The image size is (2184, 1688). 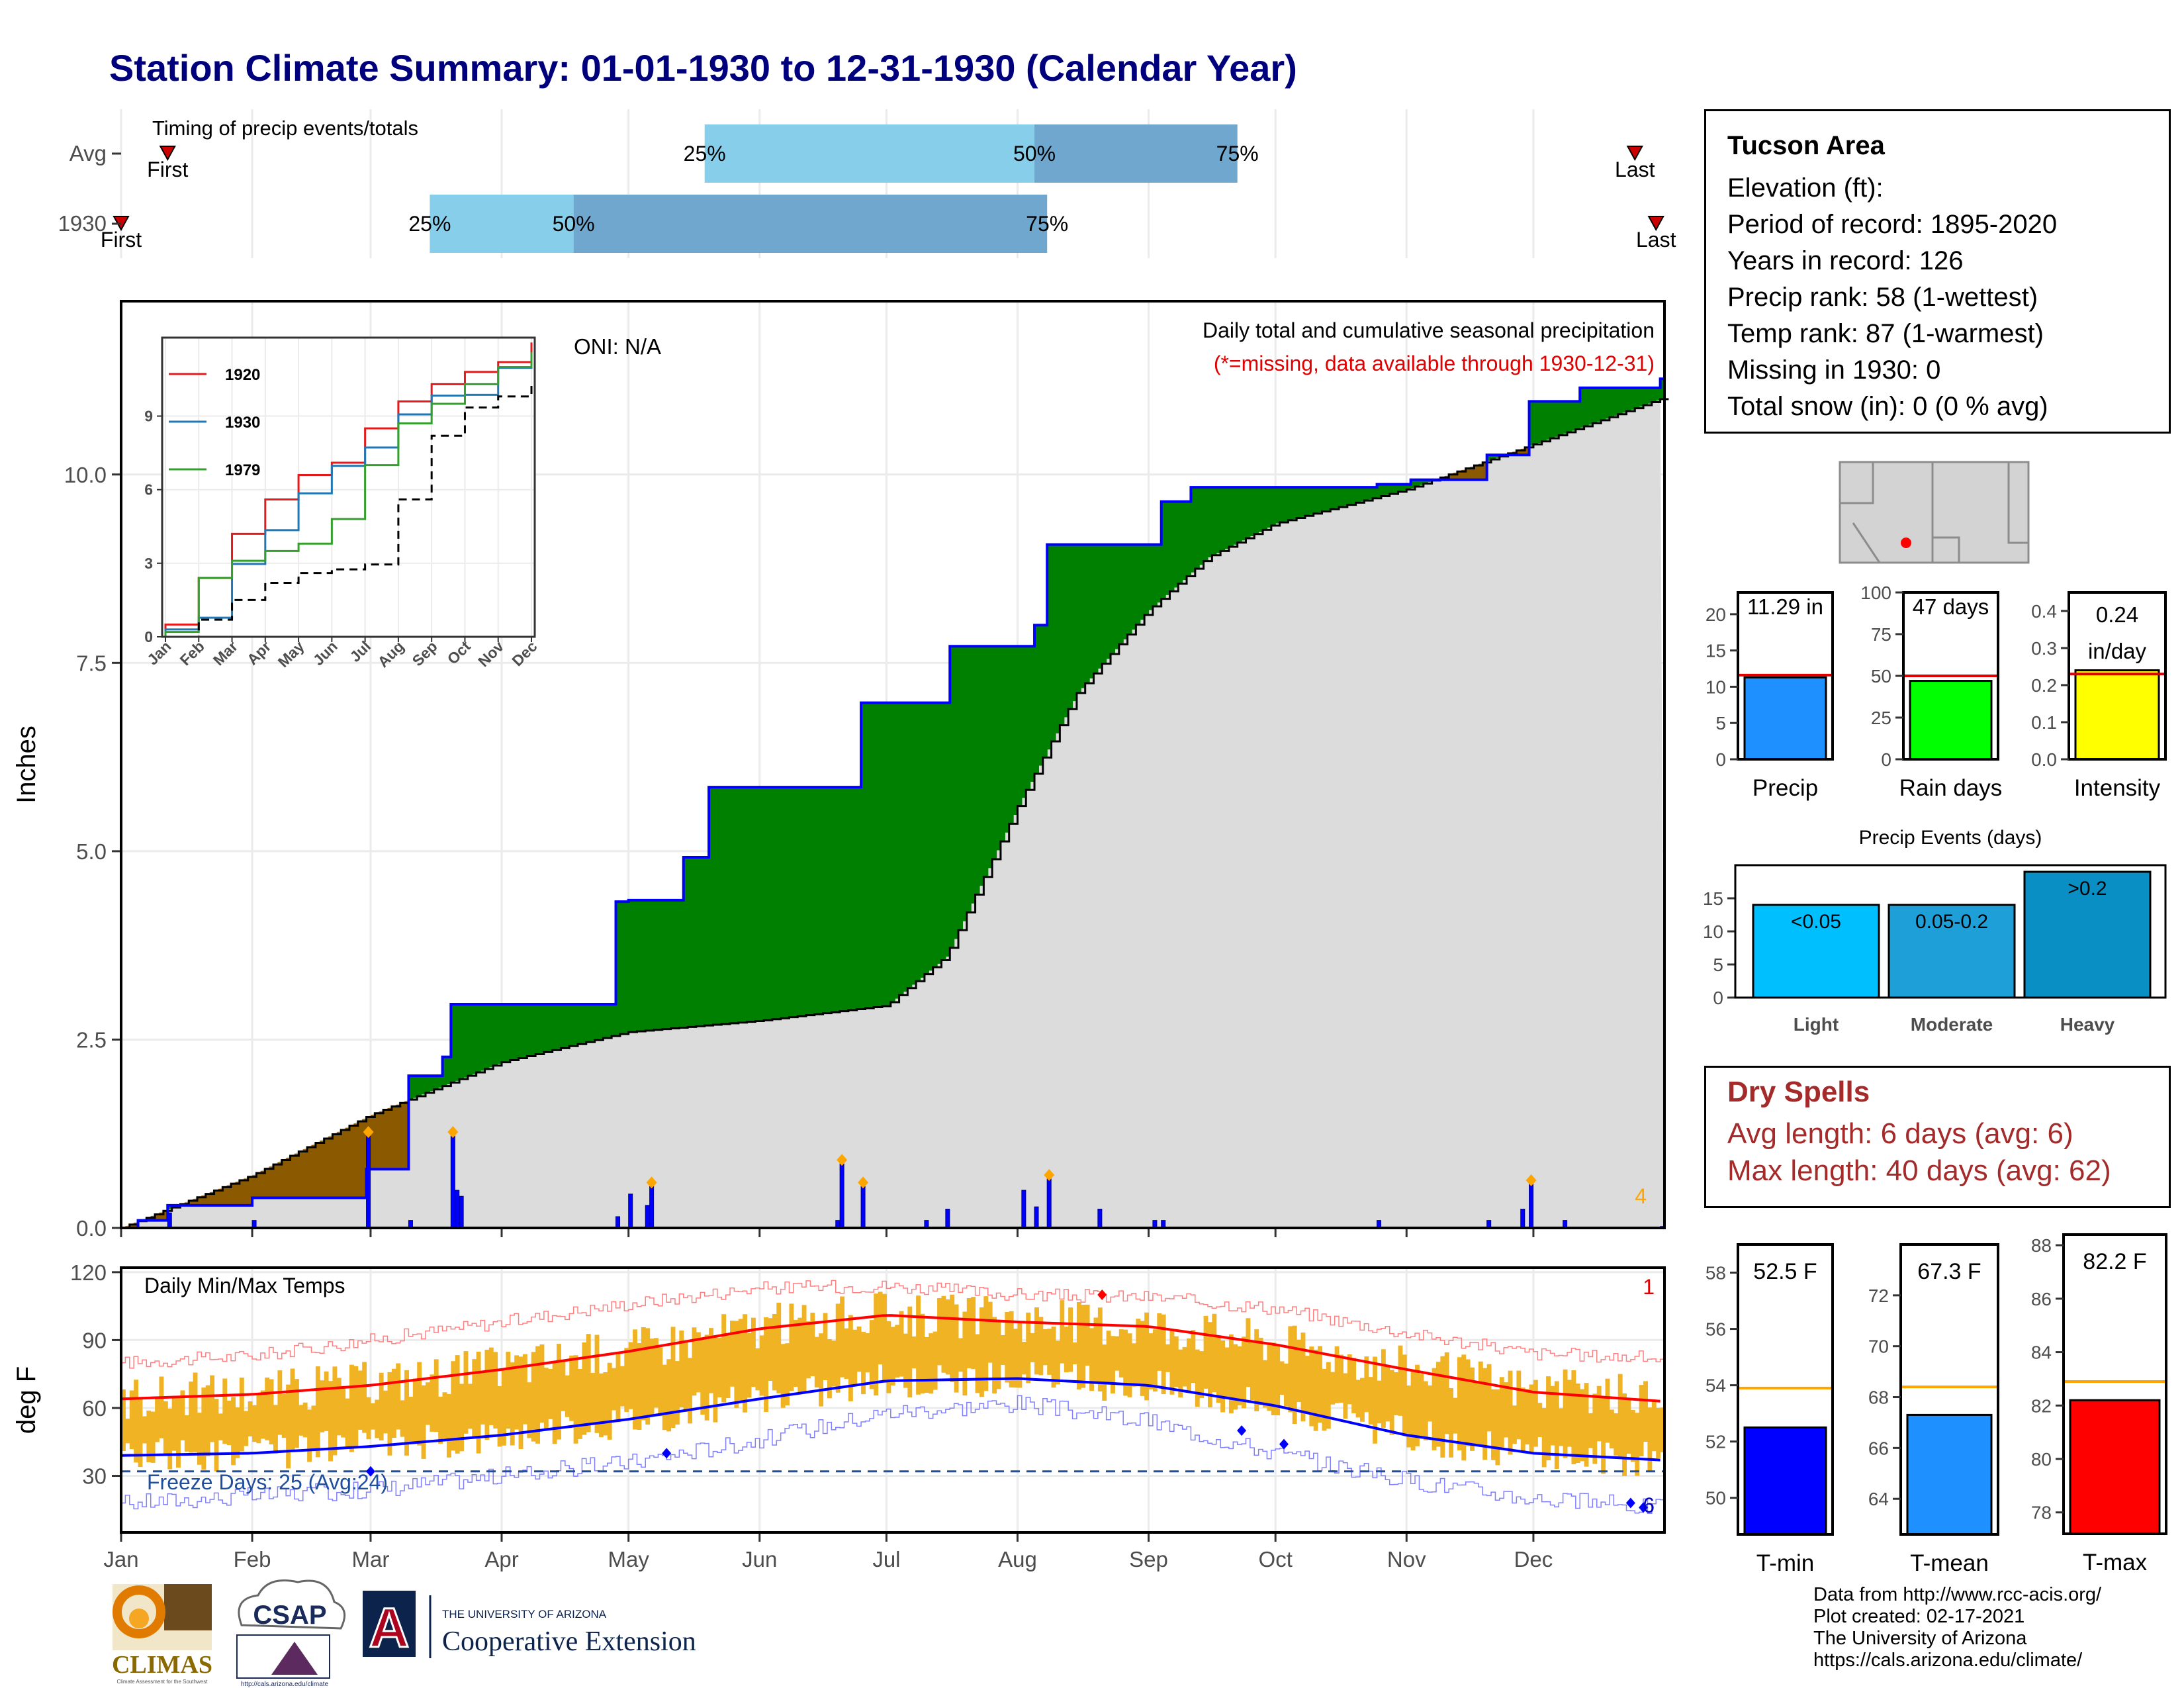 What do you see at coordinates (26, 1400) in the screenshot?
I see `y-axis-title: deg F` at bounding box center [26, 1400].